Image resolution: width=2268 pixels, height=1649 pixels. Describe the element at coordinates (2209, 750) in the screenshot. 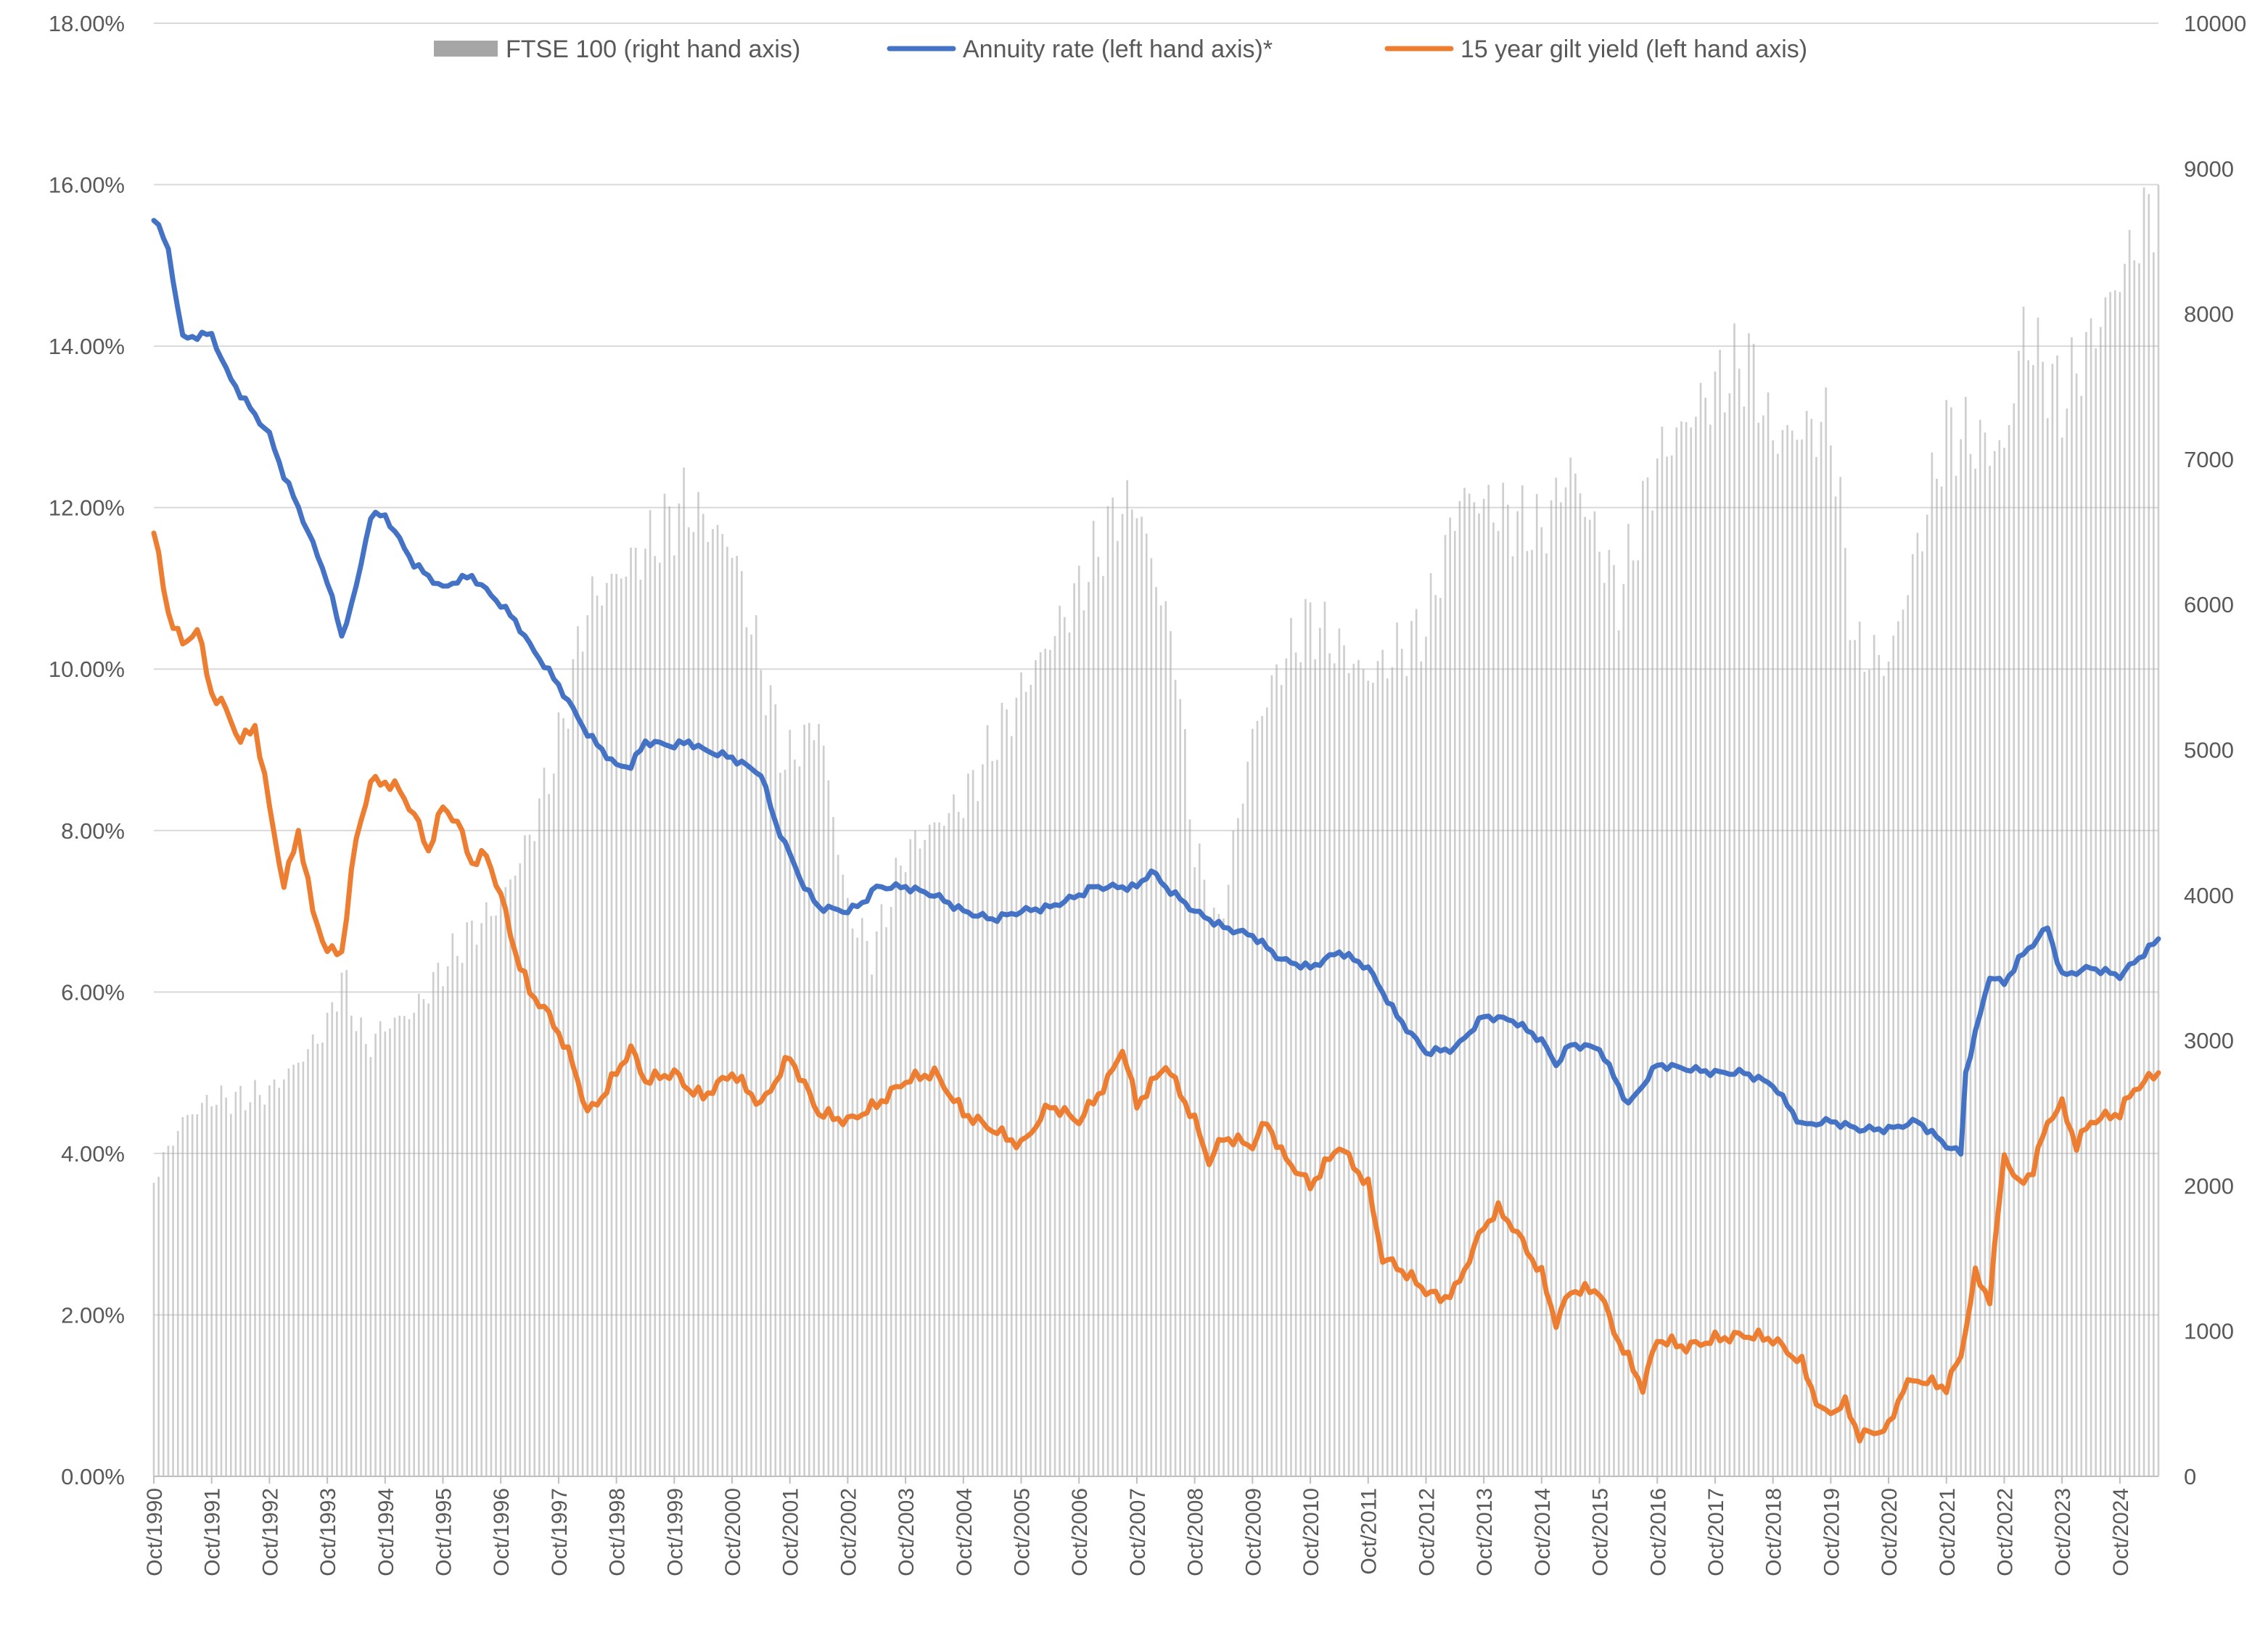

I see `y-right-tick-label: 5000` at that location.